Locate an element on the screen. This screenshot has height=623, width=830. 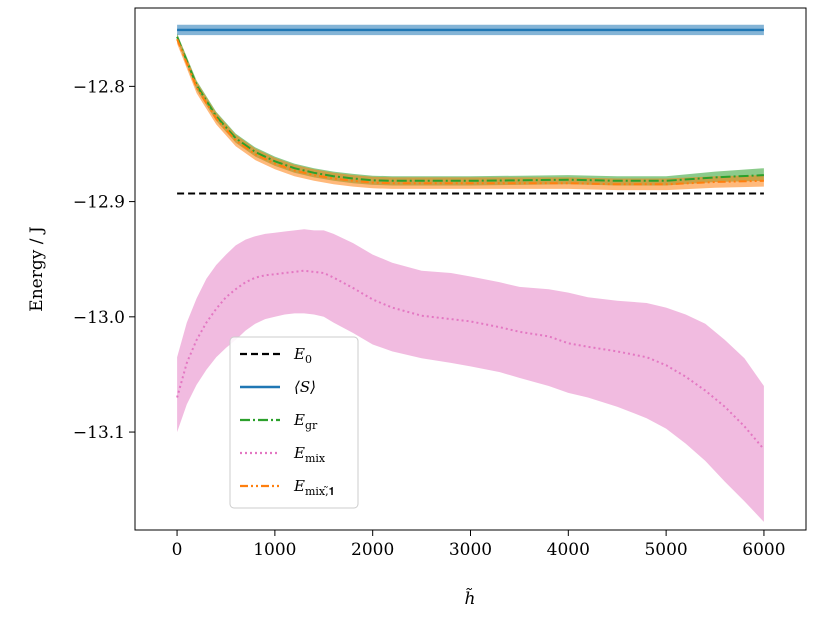
legend-item-e-mix-1: Emix,̃𝟏 is located at coordinates (287, 487).